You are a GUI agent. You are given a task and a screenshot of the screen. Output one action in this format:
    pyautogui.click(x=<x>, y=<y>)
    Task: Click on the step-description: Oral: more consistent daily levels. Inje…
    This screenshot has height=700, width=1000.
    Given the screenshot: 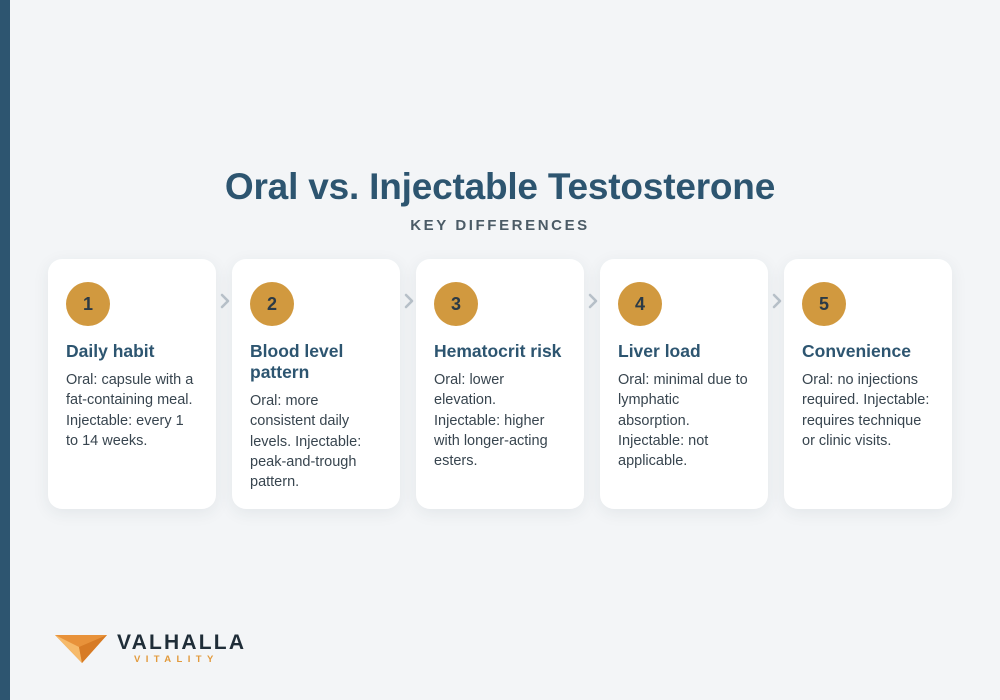 What is the action you would take?
    pyautogui.click(x=306, y=442)
    